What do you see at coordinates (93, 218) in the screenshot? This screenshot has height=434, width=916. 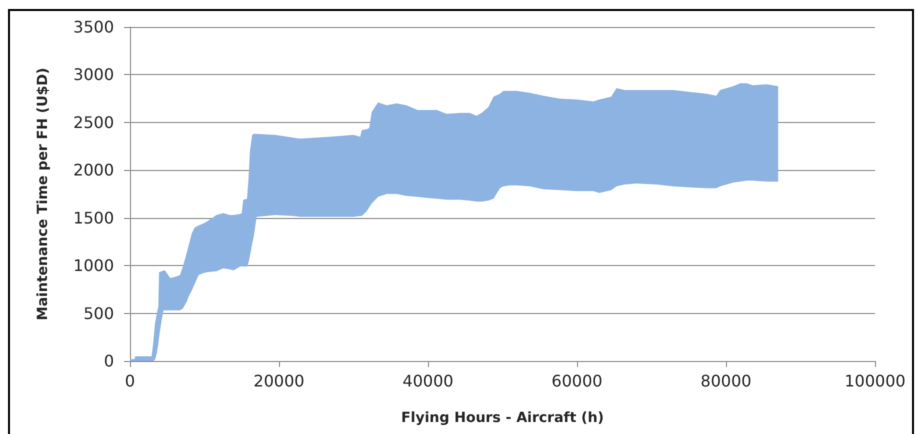 I see `y-tick-label: 1500` at bounding box center [93, 218].